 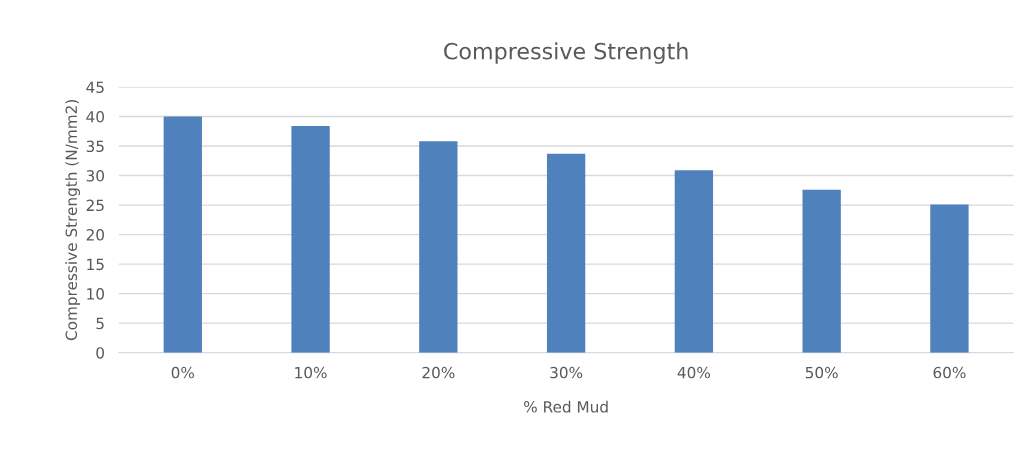 What do you see at coordinates (183, 372) in the screenshot?
I see `x-tick-label: 0%` at bounding box center [183, 372].